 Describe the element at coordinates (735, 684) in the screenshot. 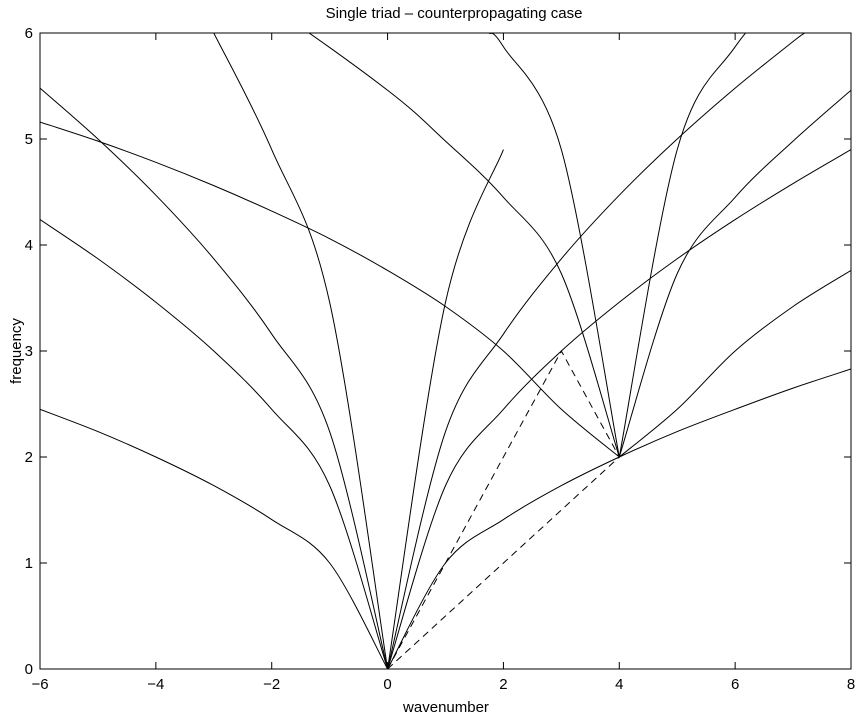

I see `x-tick-label: 6` at that location.